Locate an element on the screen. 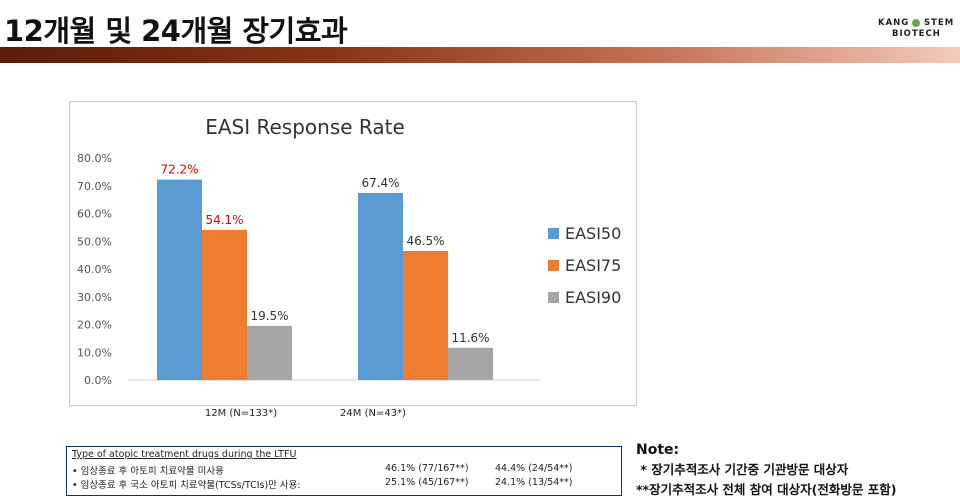 The width and height of the screenshot is (960, 498). table-row-label: • 임상종료 후 아토피 치료약물 미사용 is located at coordinates (148, 471).